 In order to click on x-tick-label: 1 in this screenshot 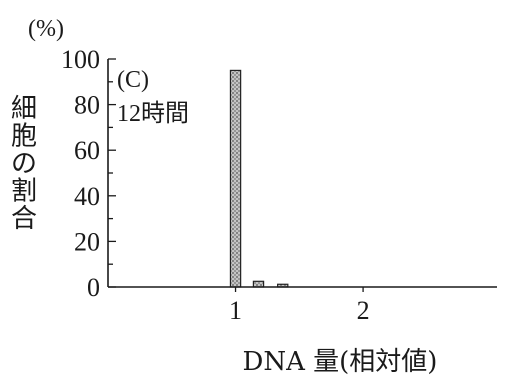, I will do `click(235, 310)`.